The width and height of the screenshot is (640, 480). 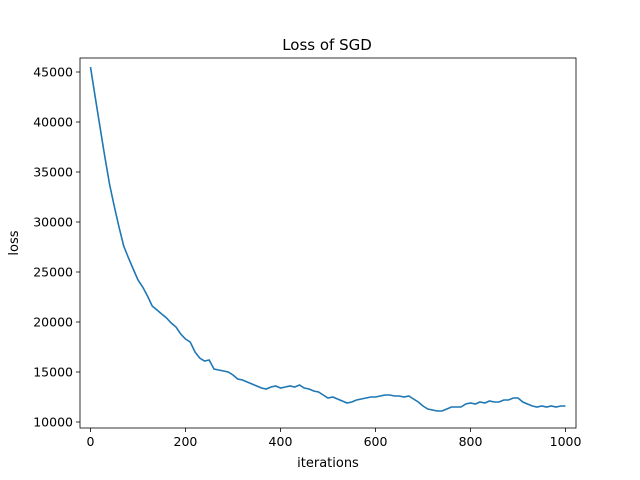 What do you see at coordinates (334, 438) in the screenshot?
I see `x-axis: 0 200 400 600 800 1000` at bounding box center [334, 438].